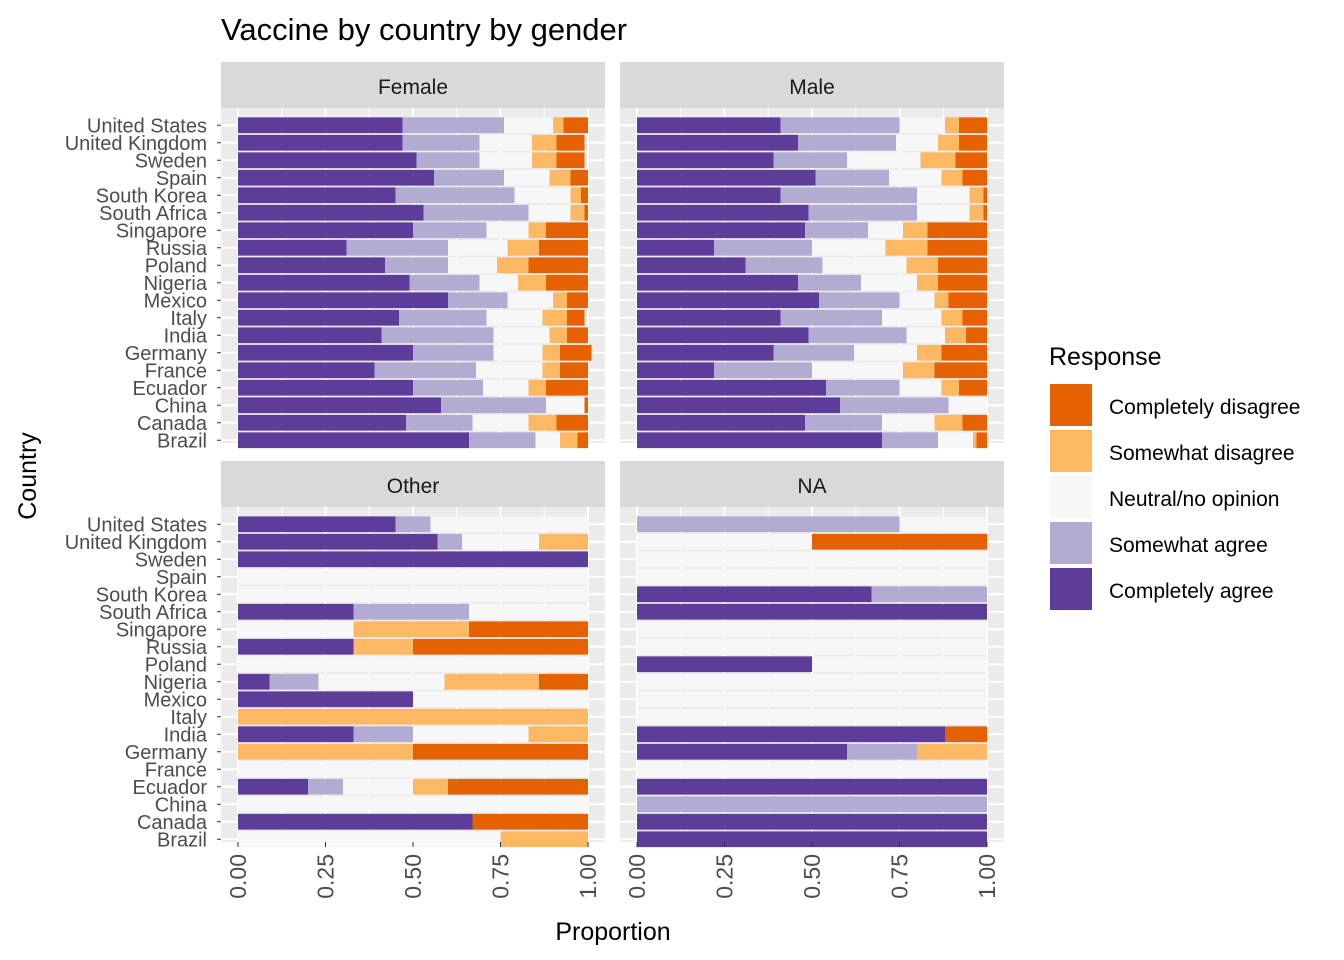 This screenshot has height=960, width=1344. What do you see at coordinates (186, 735) in the screenshot?
I see `y-tick-label: India` at bounding box center [186, 735].